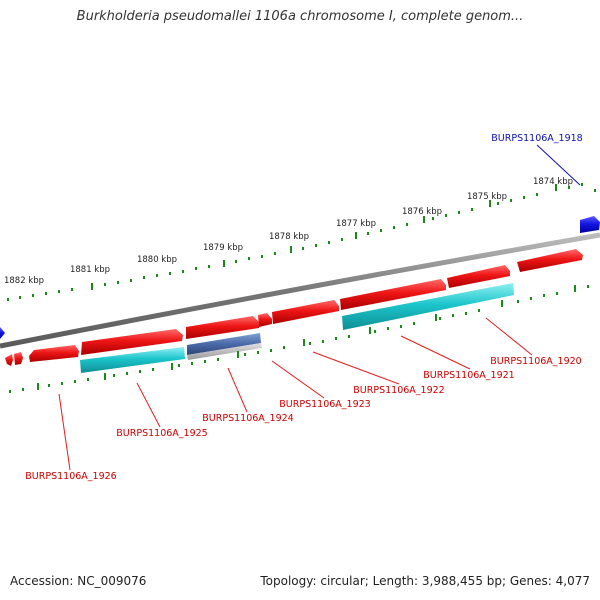  What do you see at coordinates (223, 248) in the screenshot?
I see `scale-label-1879: 1879 kbp` at bounding box center [223, 248].